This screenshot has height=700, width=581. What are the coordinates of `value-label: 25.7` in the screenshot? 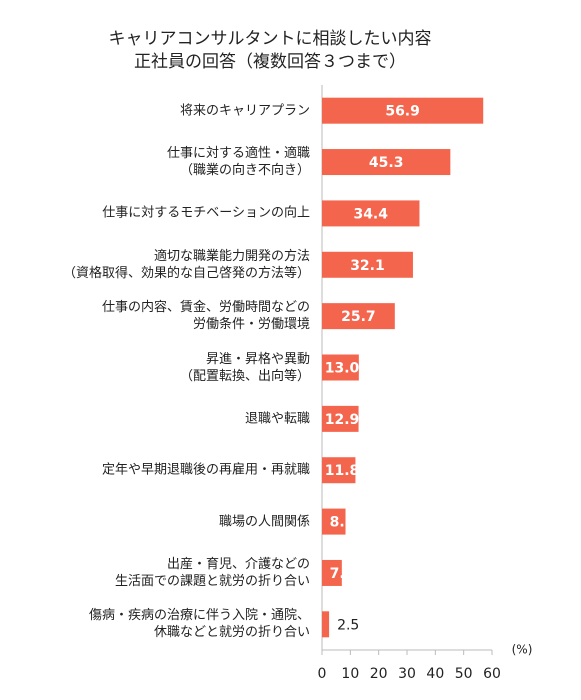 It's located at (358, 317).